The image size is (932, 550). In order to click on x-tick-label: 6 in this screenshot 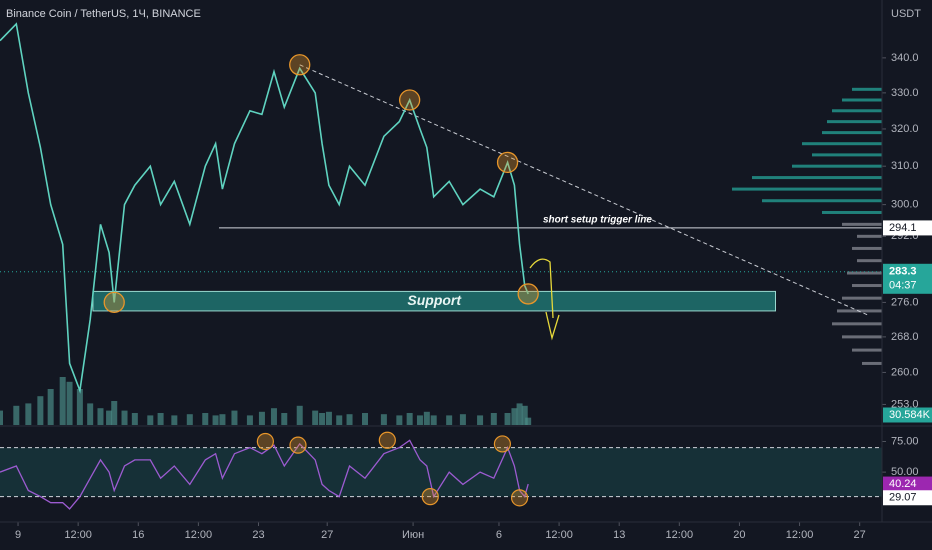, I will do `click(499, 535)`.